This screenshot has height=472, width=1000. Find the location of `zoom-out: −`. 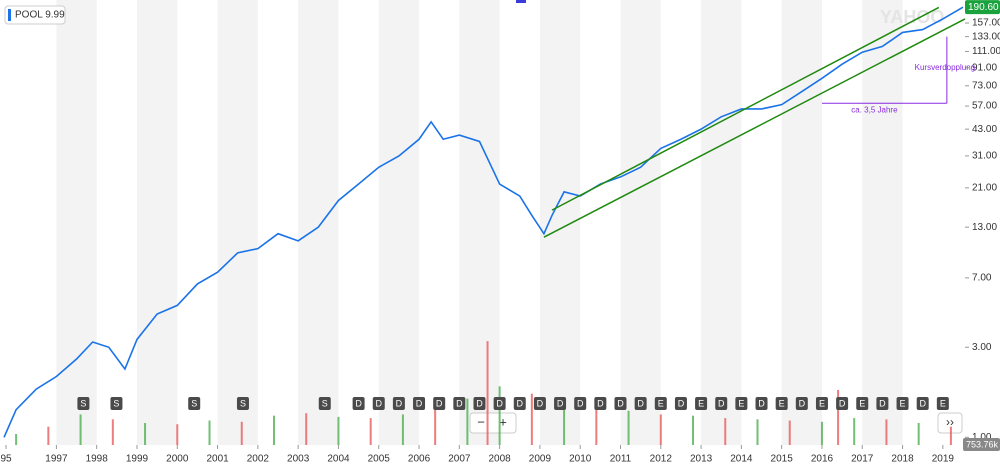

zoom-out: − is located at coordinates (481, 421).